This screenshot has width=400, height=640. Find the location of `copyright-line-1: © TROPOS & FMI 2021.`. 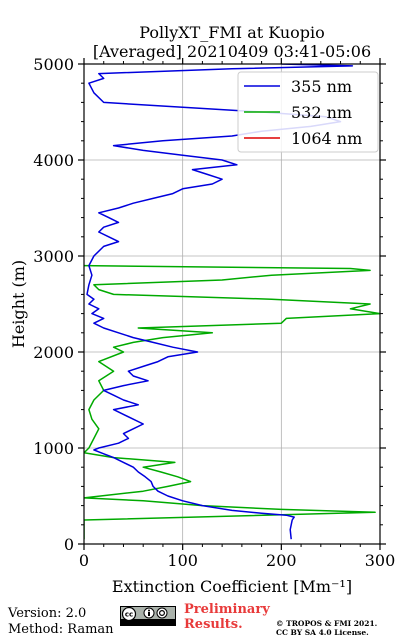

copyright-line-1: © TROPOS & FMI 2021. is located at coordinates (327, 623).